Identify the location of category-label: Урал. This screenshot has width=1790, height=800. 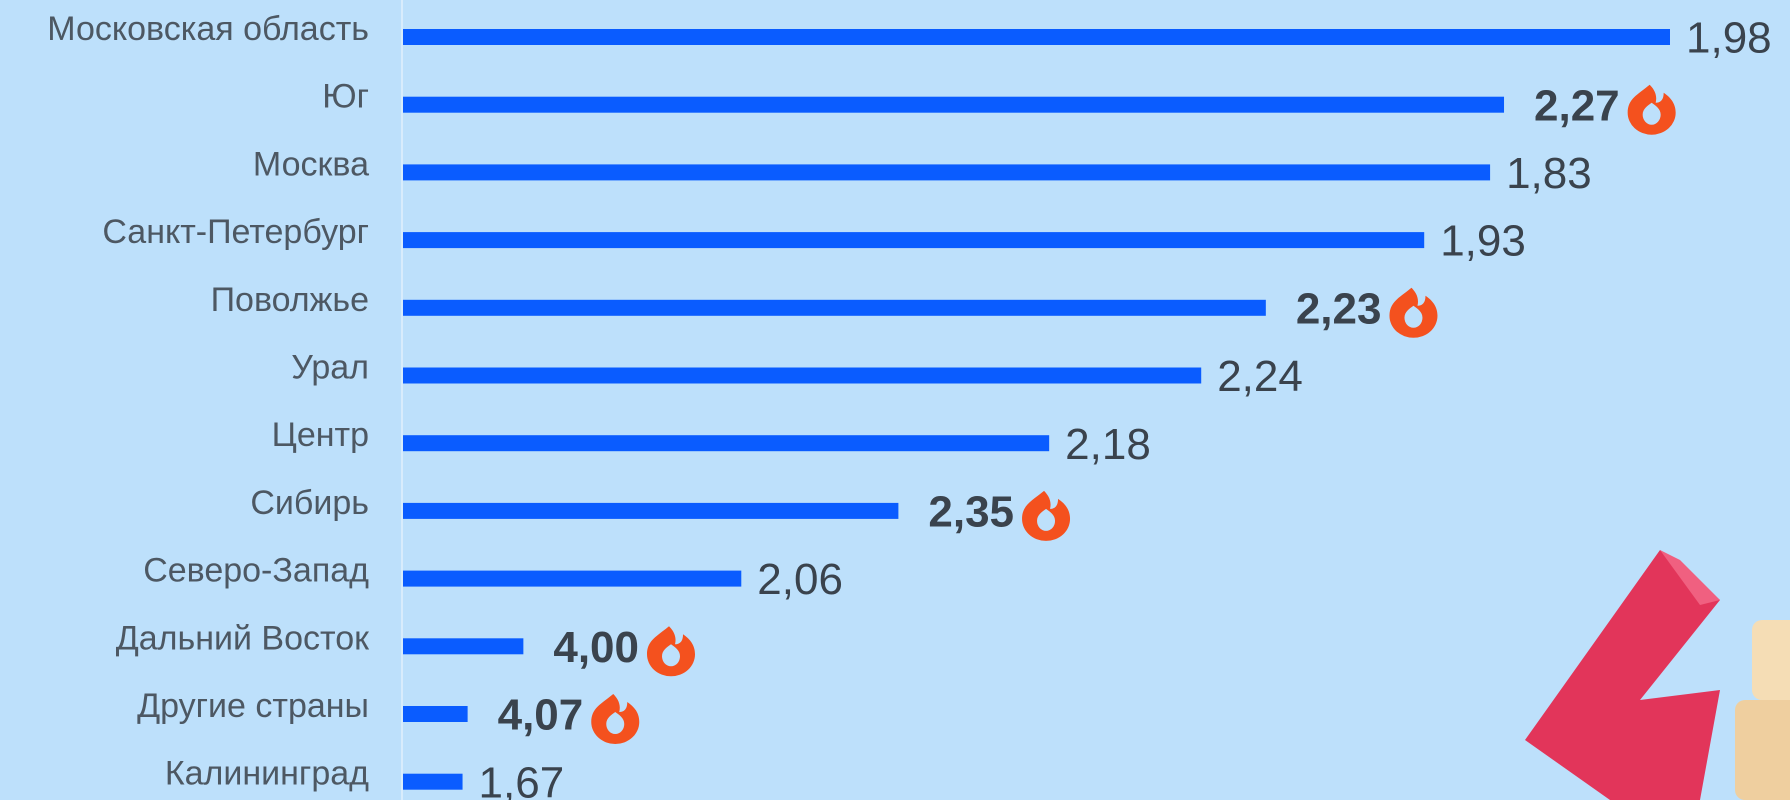
(330, 367).